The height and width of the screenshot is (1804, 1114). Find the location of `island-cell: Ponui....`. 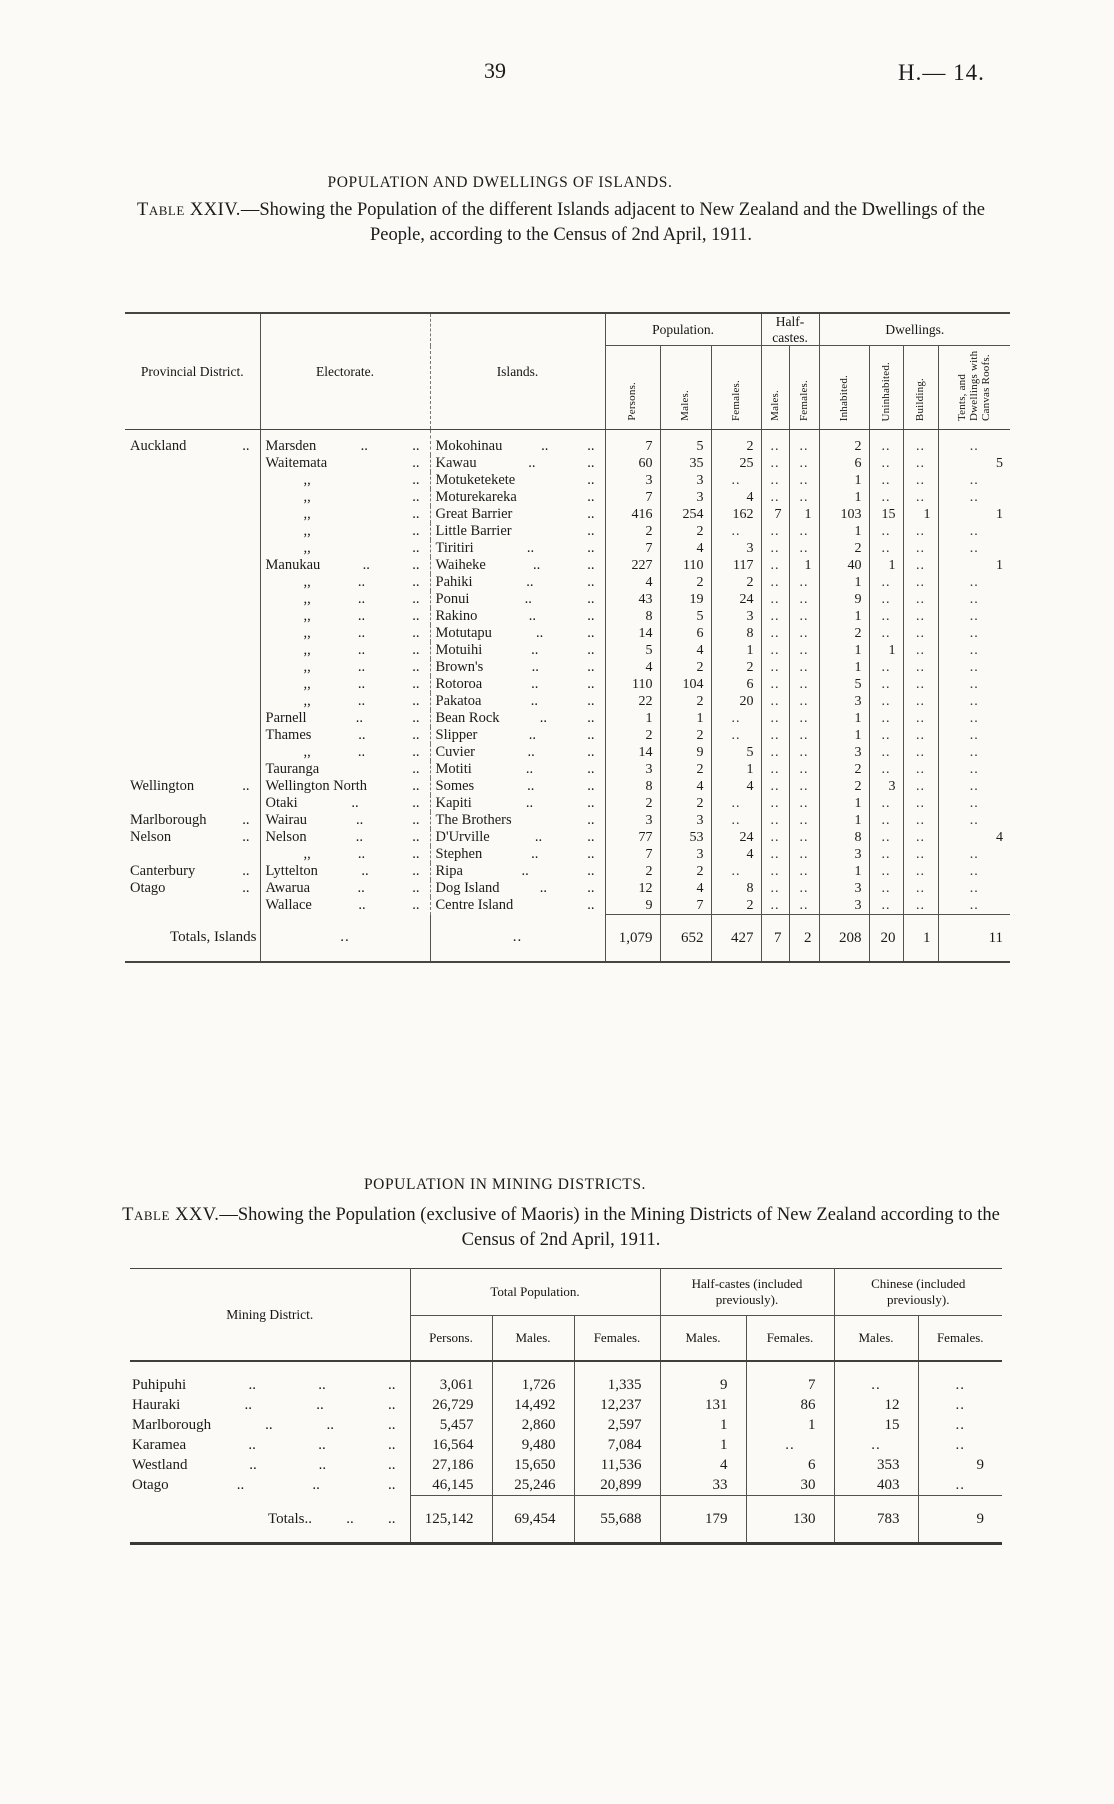

island-cell: Ponui.... is located at coordinates (518, 600).